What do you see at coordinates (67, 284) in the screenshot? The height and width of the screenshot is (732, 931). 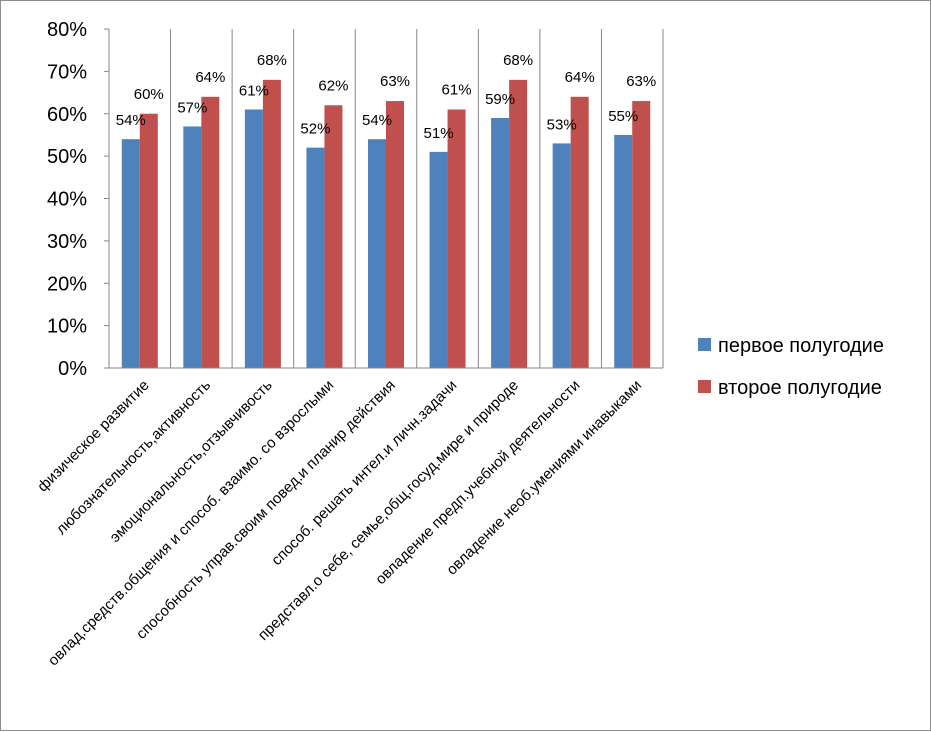 I see `y-tick-label: 20%` at bounding box center [67, 284].